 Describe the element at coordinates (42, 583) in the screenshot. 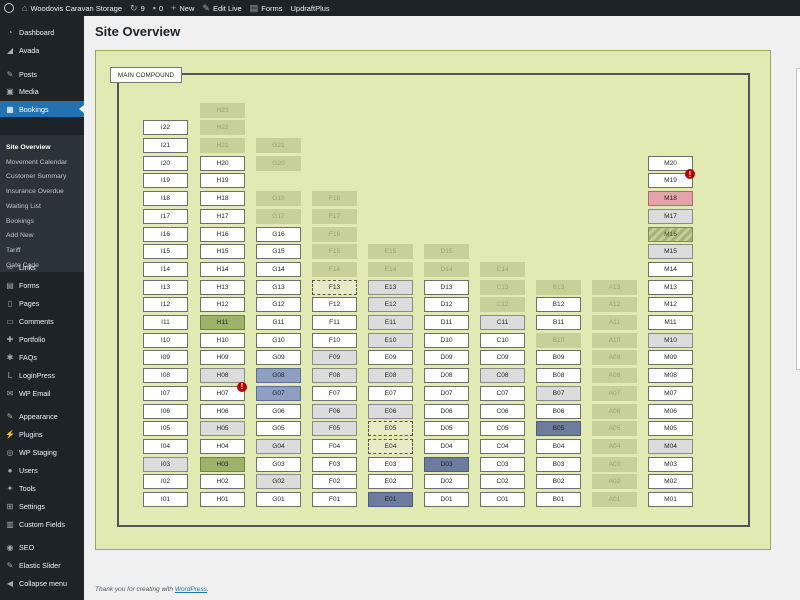

I see `sidebar-item-collapse-menu: ◀ Collapse menu` at that location.